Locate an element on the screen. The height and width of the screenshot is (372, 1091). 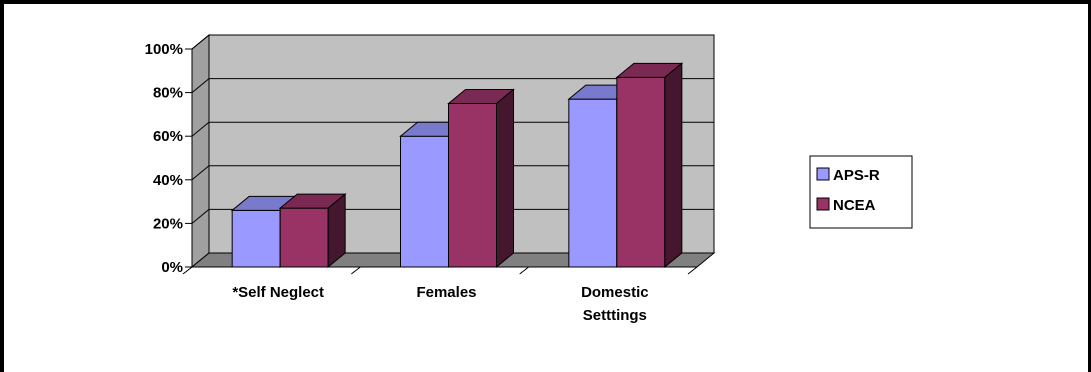
y-tick-label: 80% is located at coordinates (168, 93).